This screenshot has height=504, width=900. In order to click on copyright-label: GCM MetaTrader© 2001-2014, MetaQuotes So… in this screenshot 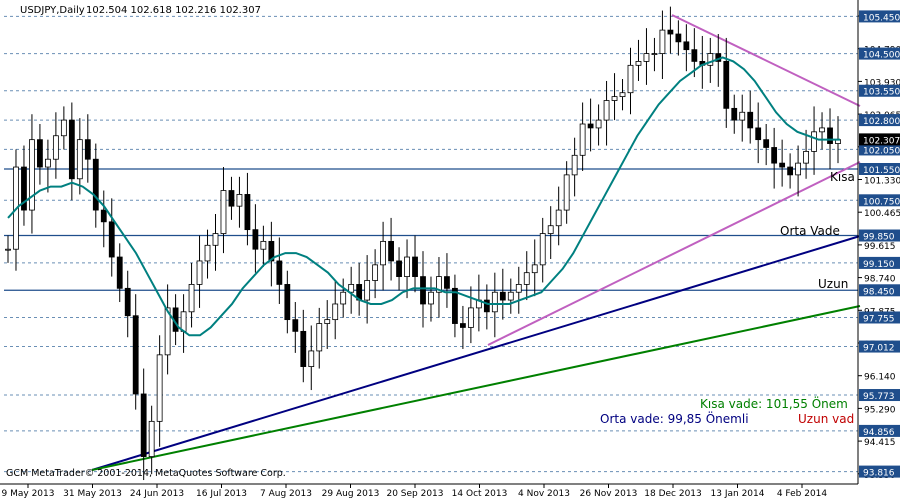, I will do `click(146, 473)`.